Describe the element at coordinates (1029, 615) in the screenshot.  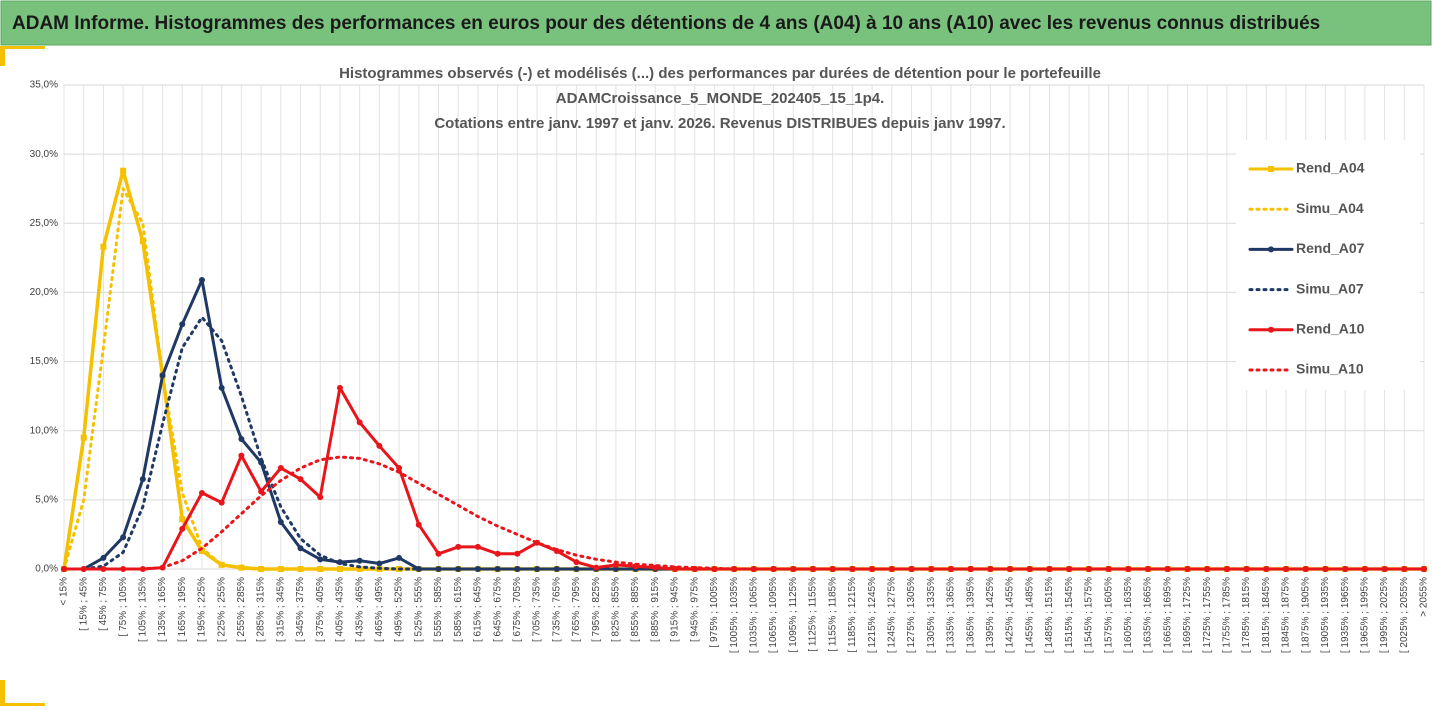
I see `x-tick-label: [ 1455% ; 1485%` at that location.